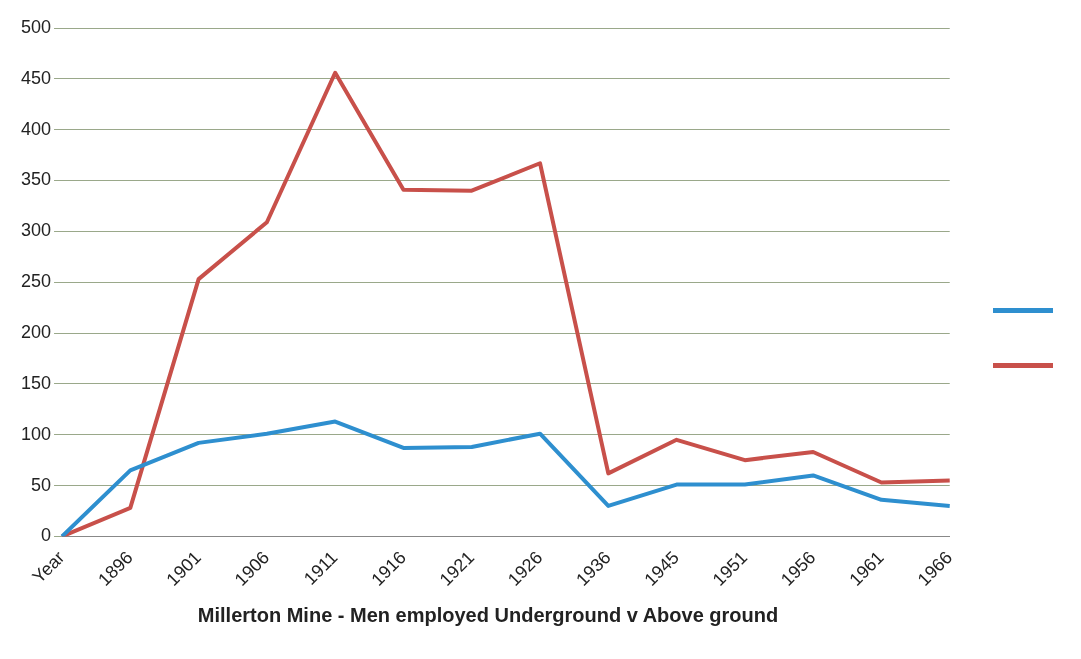 This screenshot has width=1081, height=659. I want to click on y-tick-label: 400, so click(36, 128).